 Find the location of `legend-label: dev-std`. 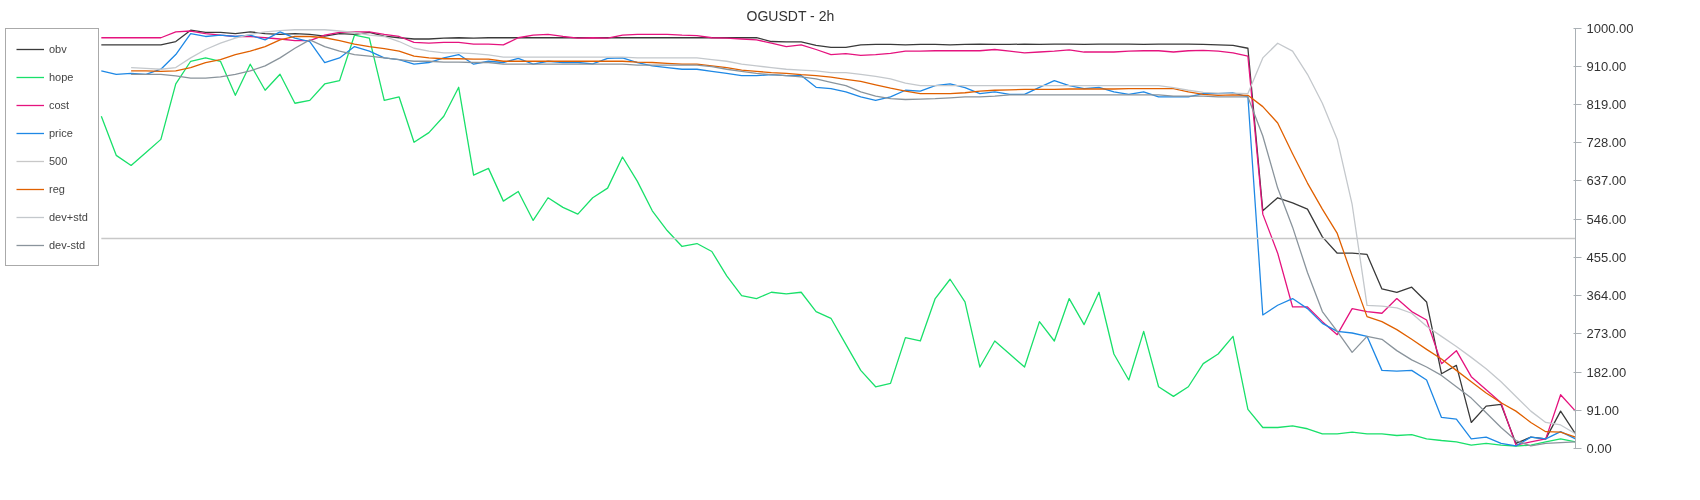

legend-label: dev-std is located at coordinates (67, 245).